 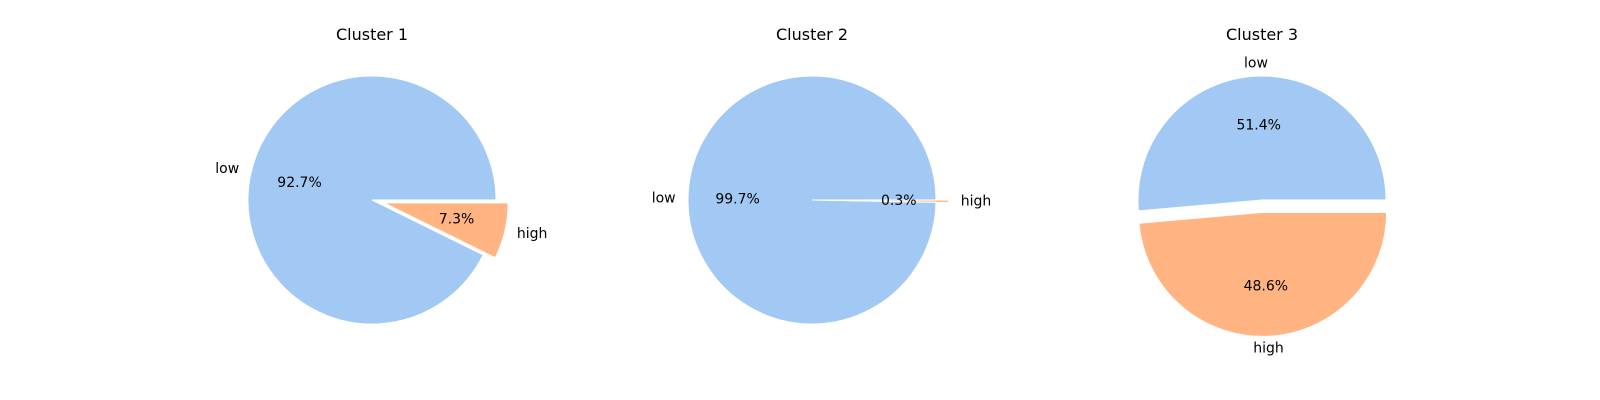 I want to click on chart-title: Cluster 3, so click(x=1262, y=34).